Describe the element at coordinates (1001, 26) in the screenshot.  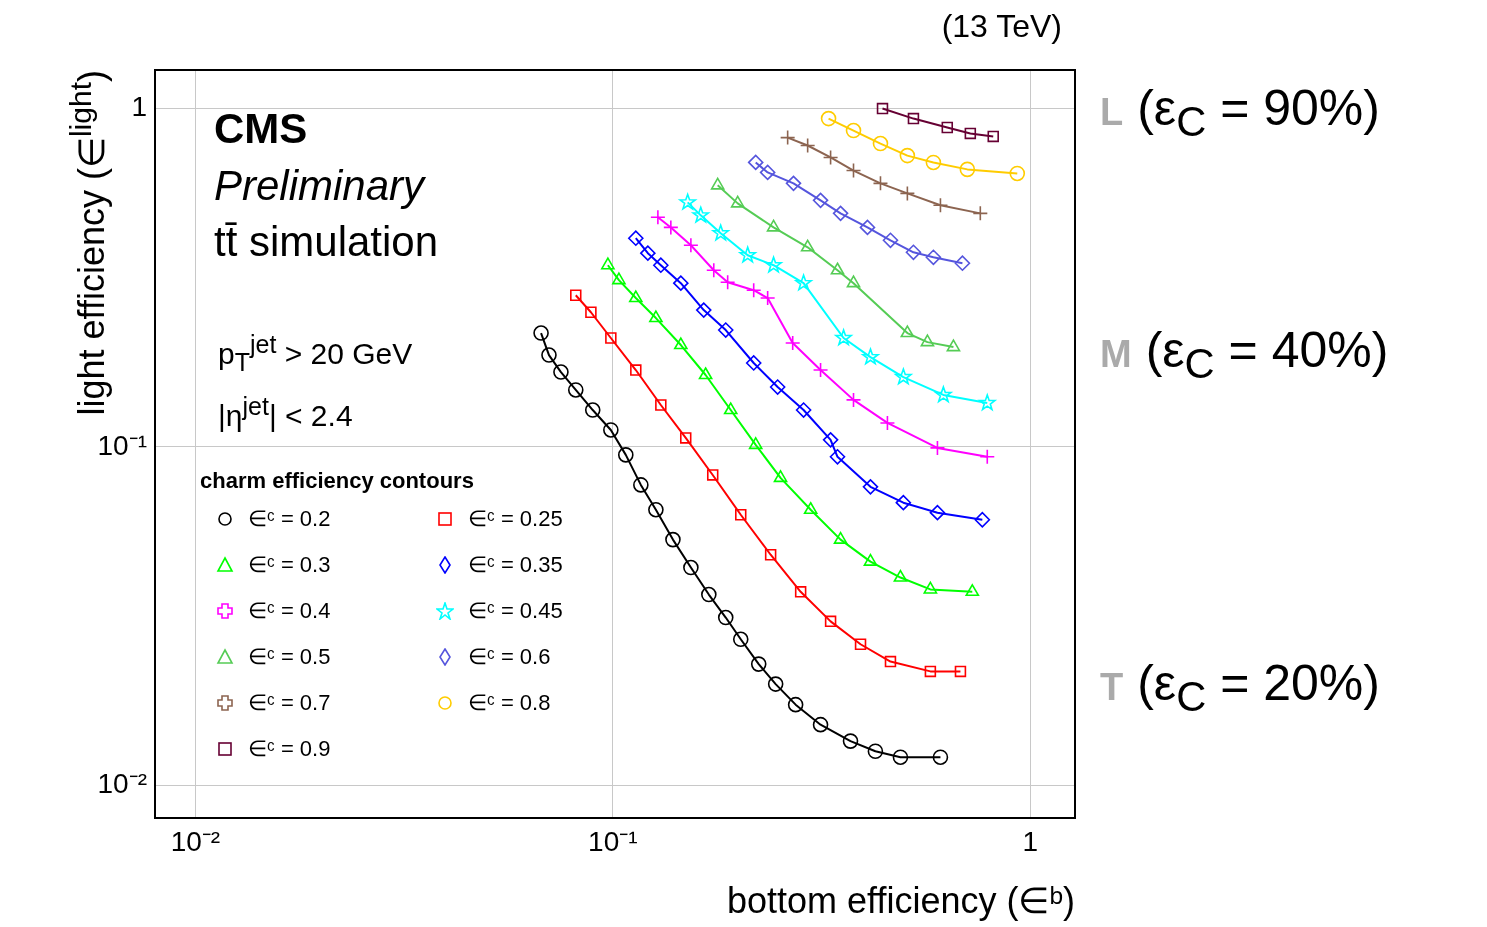
I see `text: (13 TeV)` at that location.